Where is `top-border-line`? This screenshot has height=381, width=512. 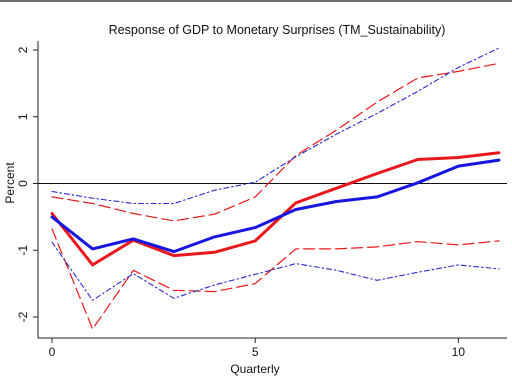
top-border-line is located at coordinates (256, 1).